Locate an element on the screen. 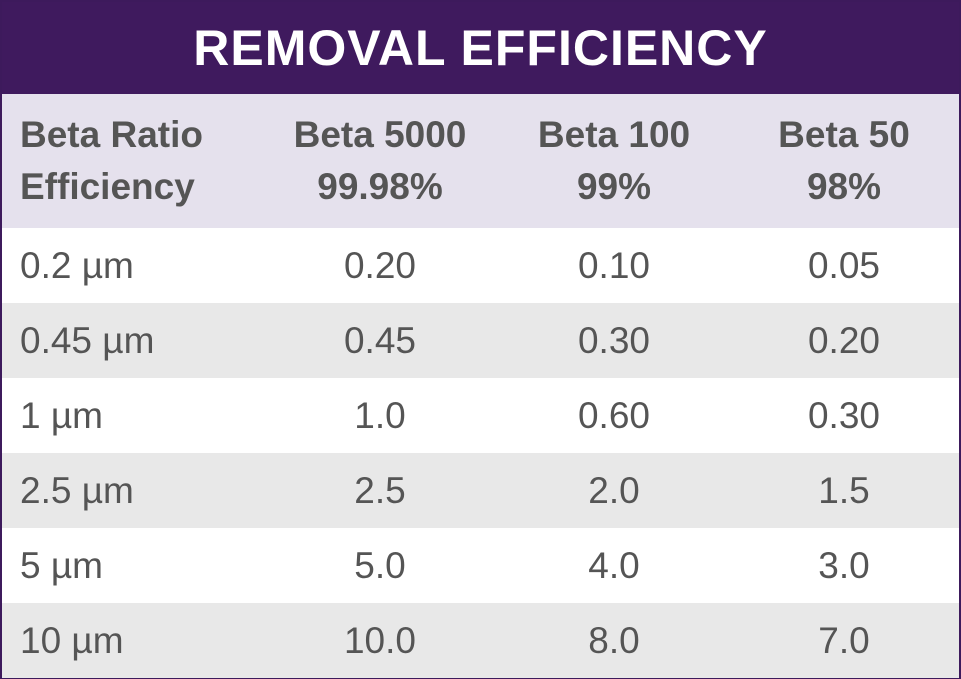  value-cell: 1.0 is located at coordinates (380, 415).